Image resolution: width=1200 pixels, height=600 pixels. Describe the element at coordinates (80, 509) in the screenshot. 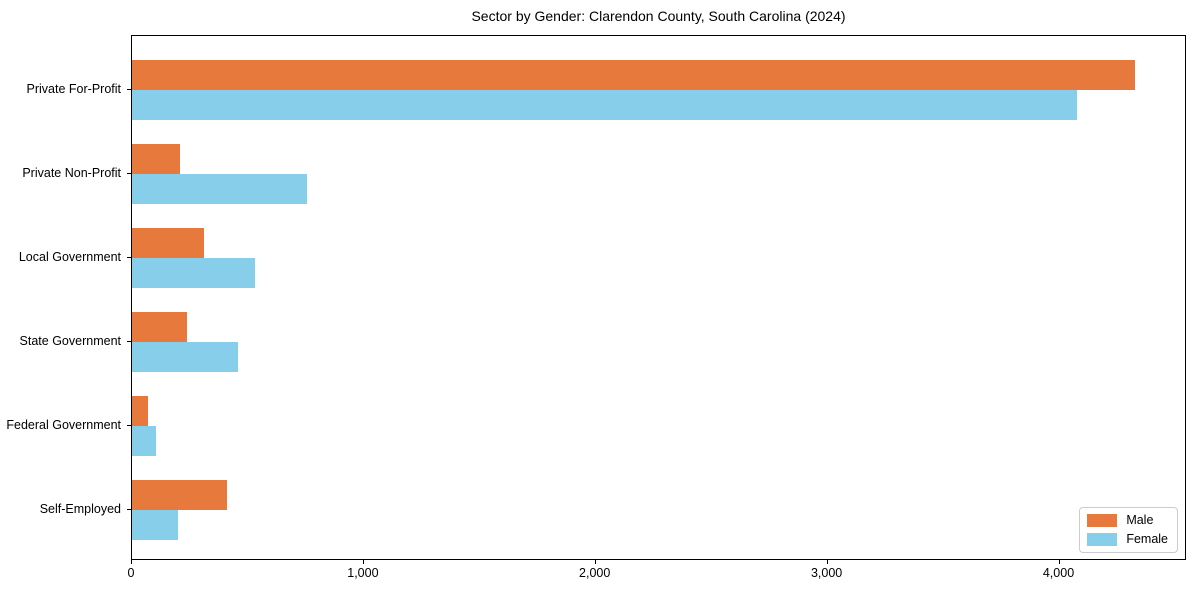

I see `y-axis-label: Self-Employed` at that location.